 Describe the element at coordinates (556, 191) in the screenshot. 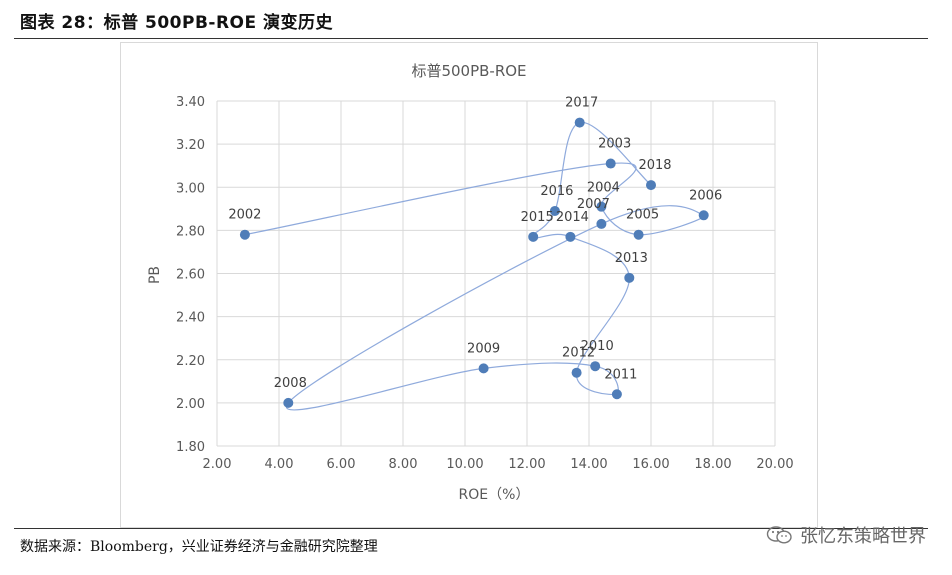

I see `point-label-2016: 2016` at that location.